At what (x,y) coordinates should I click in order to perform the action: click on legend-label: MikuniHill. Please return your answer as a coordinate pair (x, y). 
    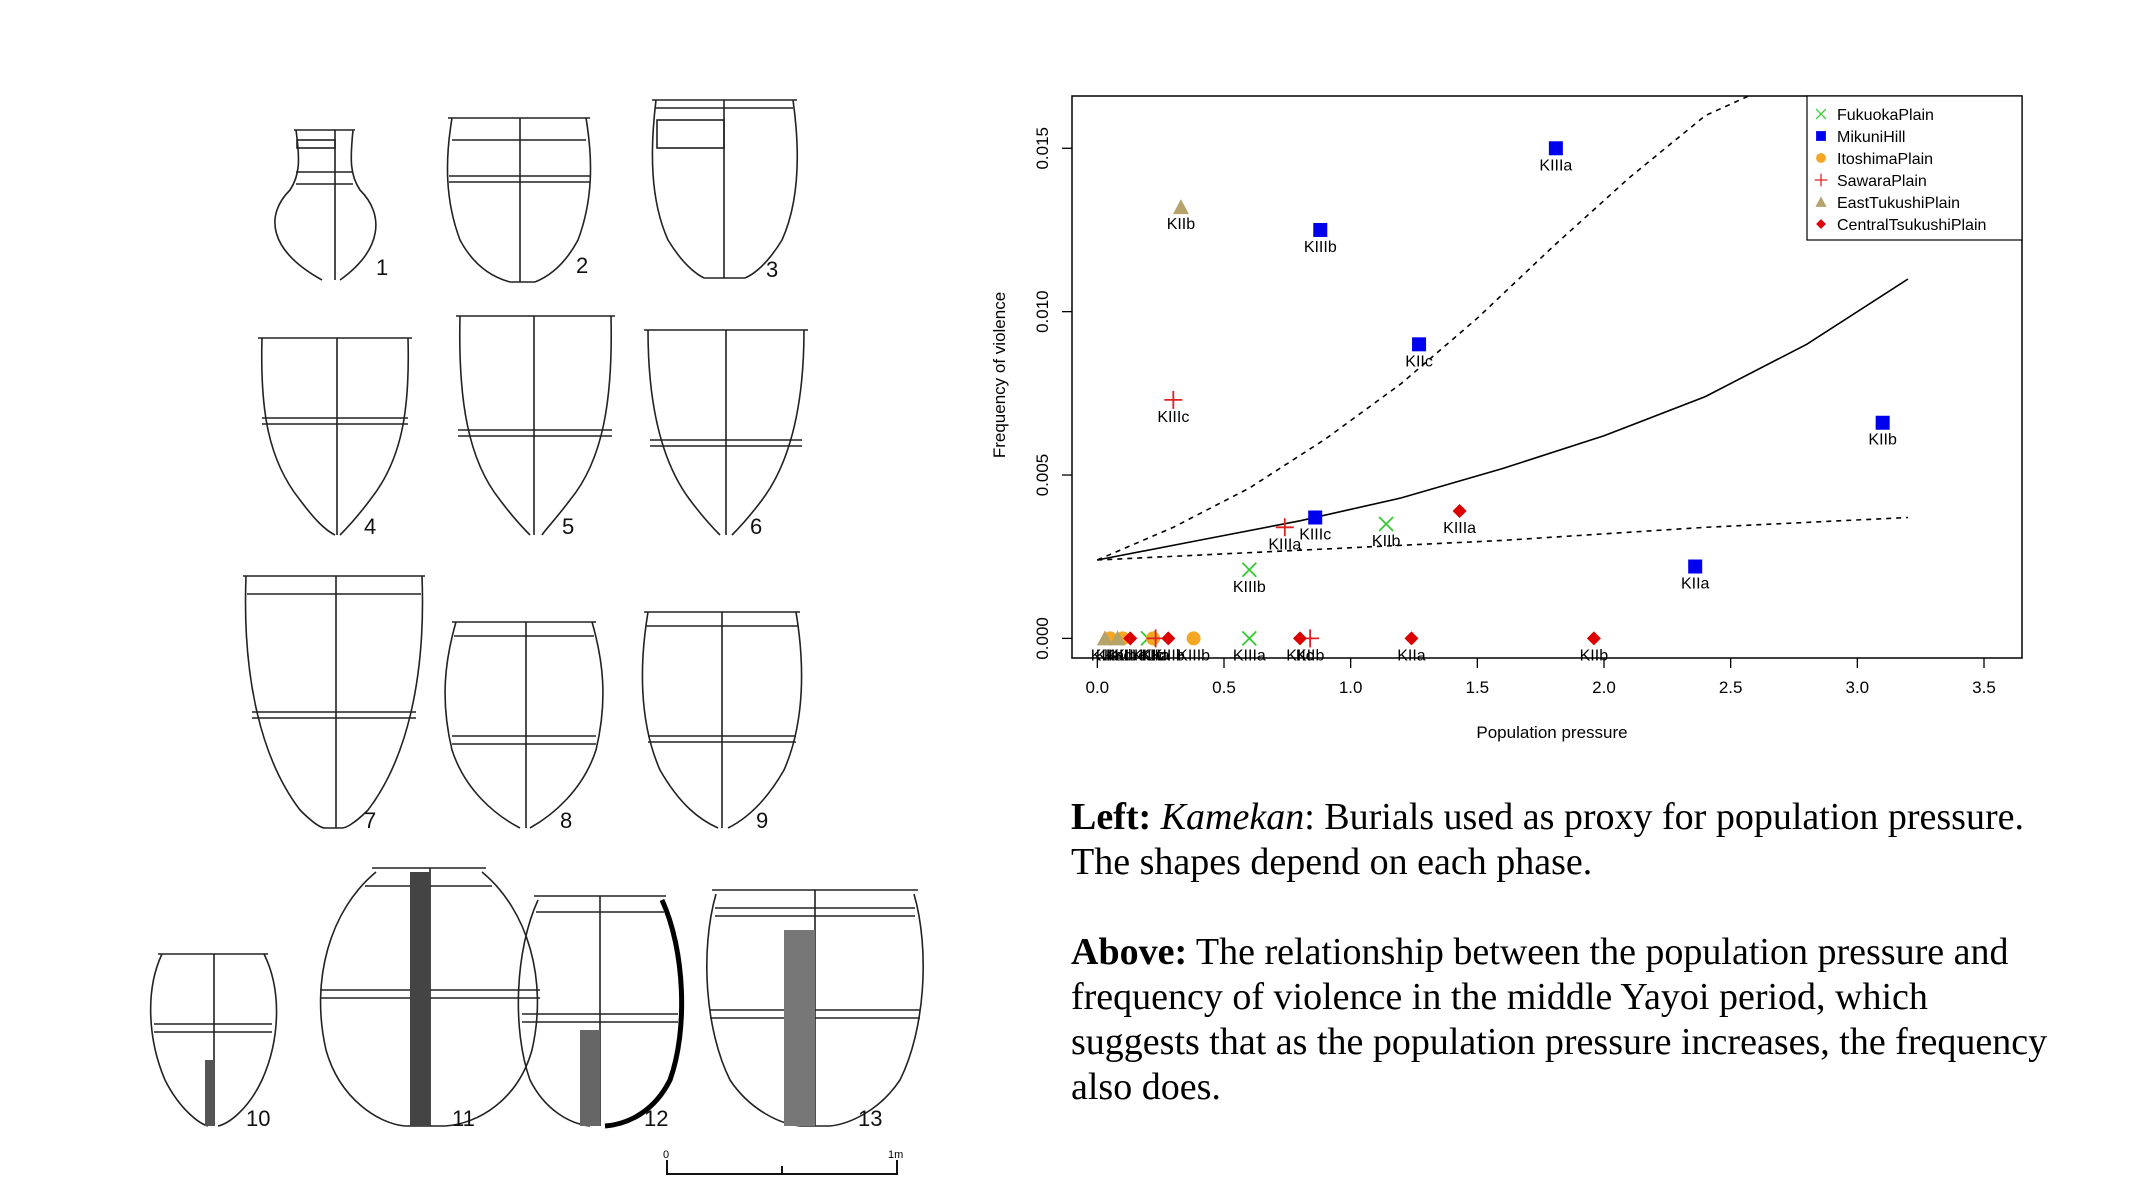
    Looking at the image, I should click on (1871, 137).